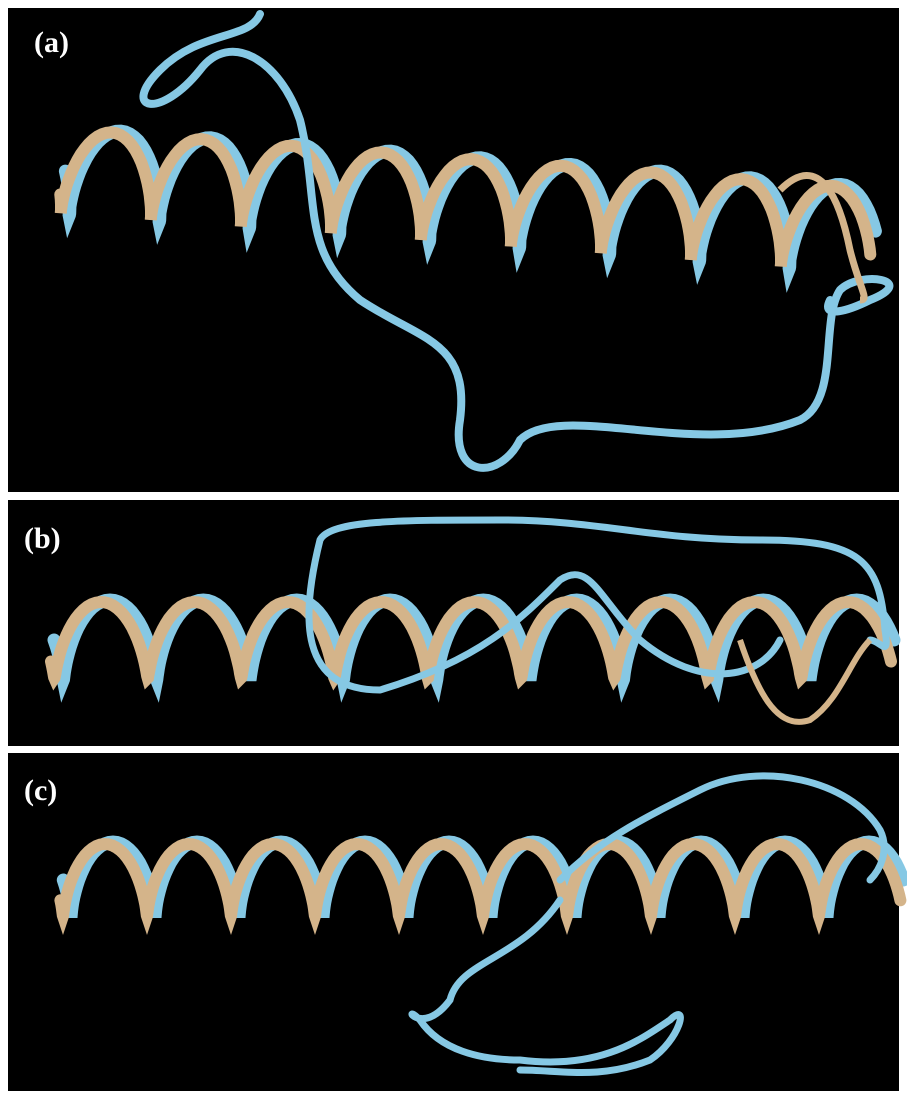 The width and height of the screenshot is (907, 1097). Describe the element at coordinates (40, 790) in the screenshot. I see `panel-label: (c)` at that location.